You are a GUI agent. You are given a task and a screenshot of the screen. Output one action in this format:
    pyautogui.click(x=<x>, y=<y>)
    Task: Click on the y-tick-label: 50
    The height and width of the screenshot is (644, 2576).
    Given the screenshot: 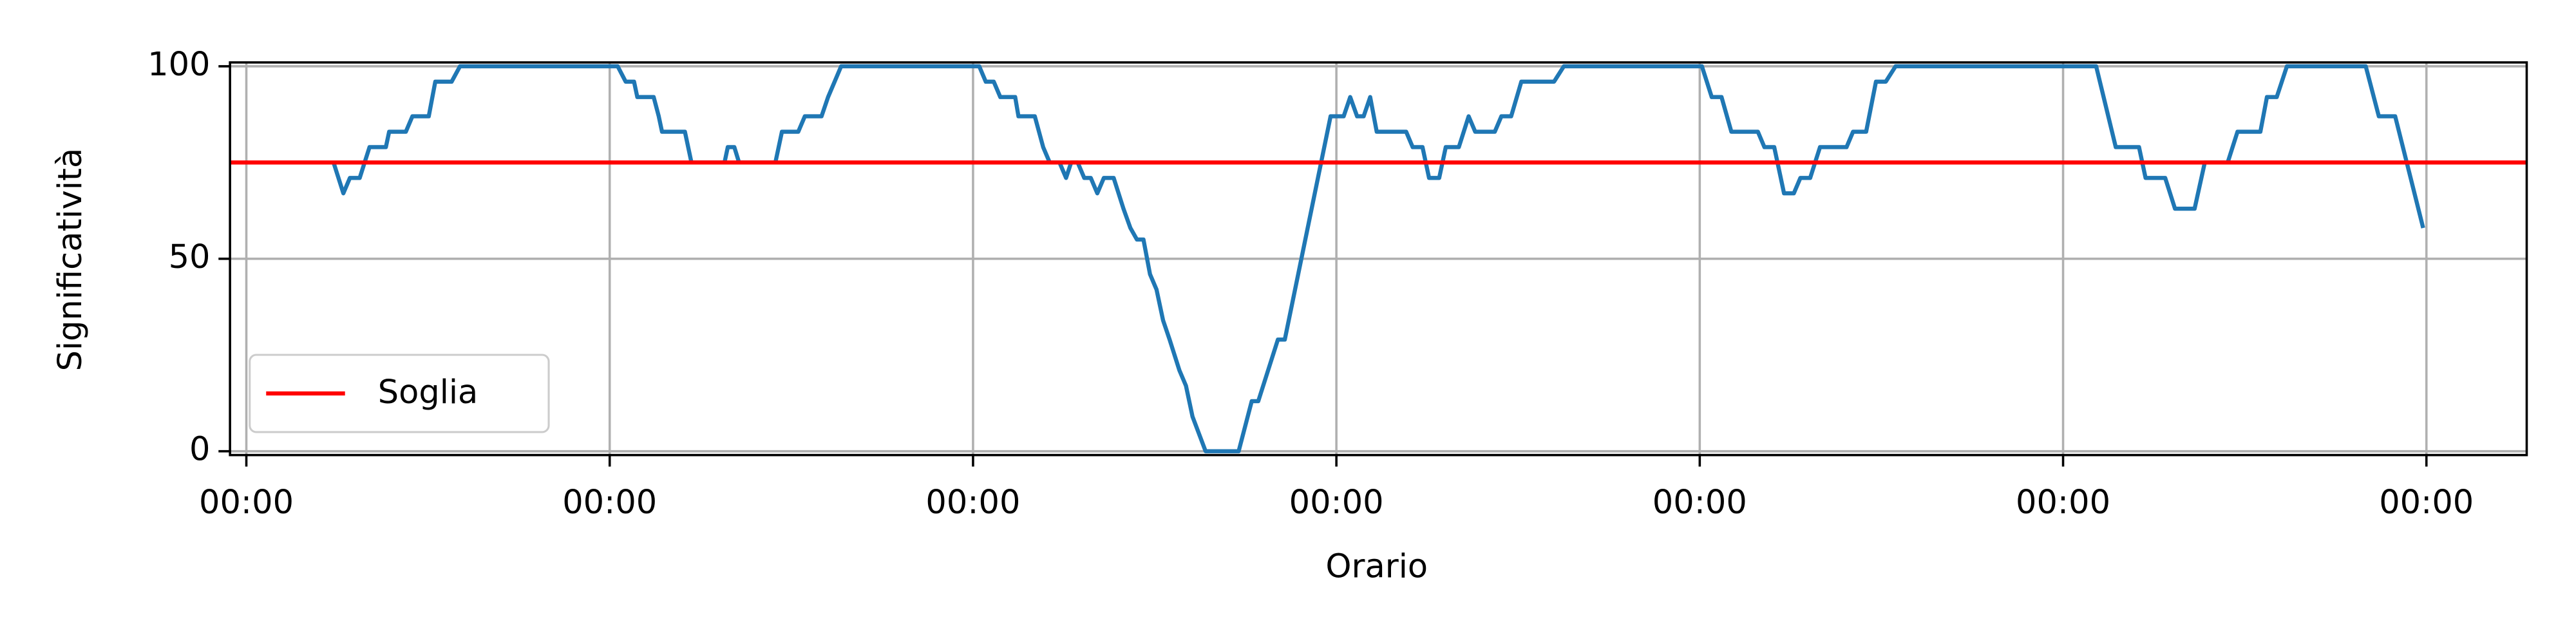 What is the action you would take?
    pyautogui.click(x=190, y=257)
    